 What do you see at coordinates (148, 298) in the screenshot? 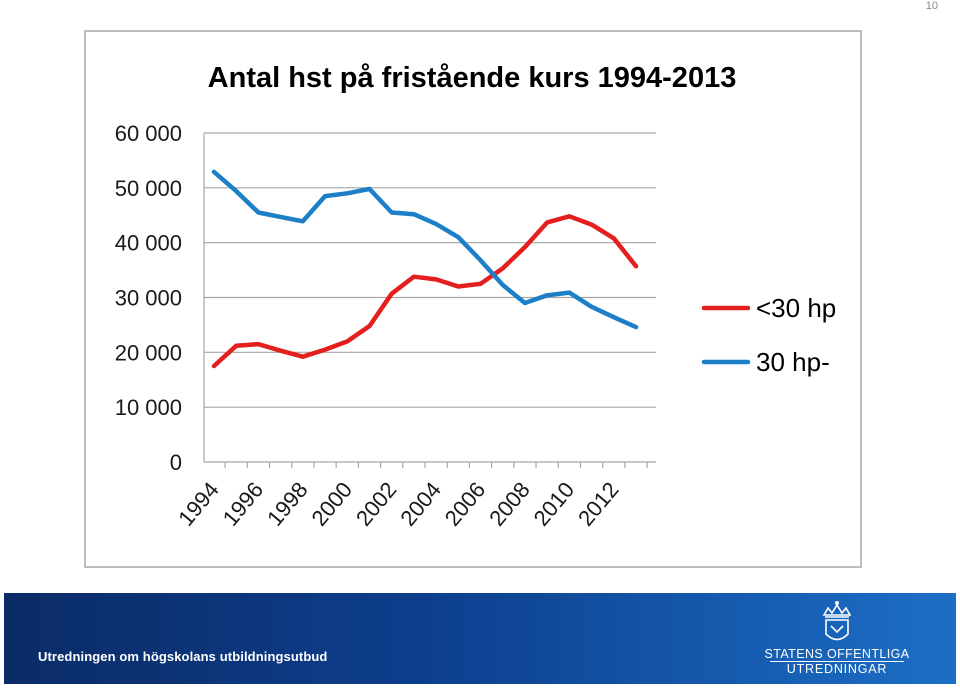
I see `y-tick-label: 30 000` at bounding box center [148, 298].